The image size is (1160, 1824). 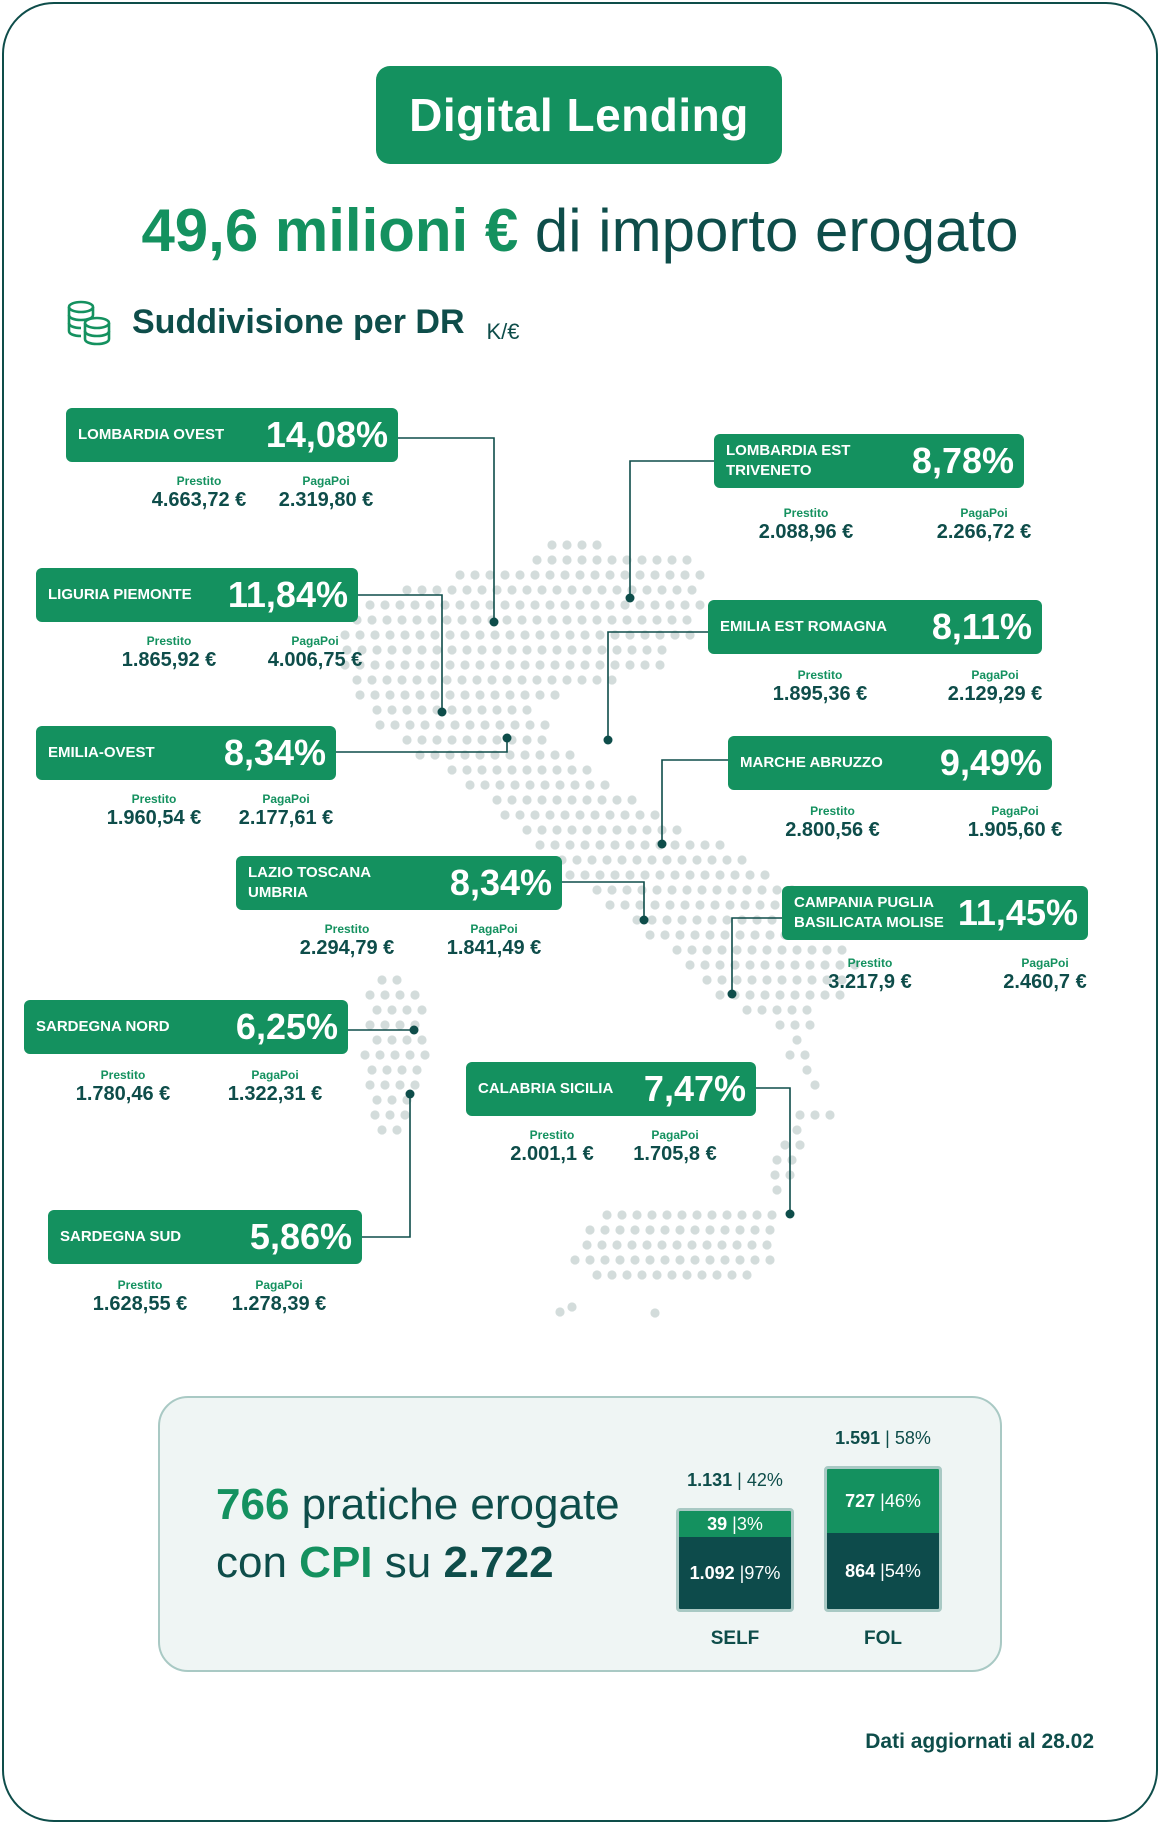 I want to click on region-pagapoi-stat: PagaPoi 2.266,72 €, so click(x=984, y=525).